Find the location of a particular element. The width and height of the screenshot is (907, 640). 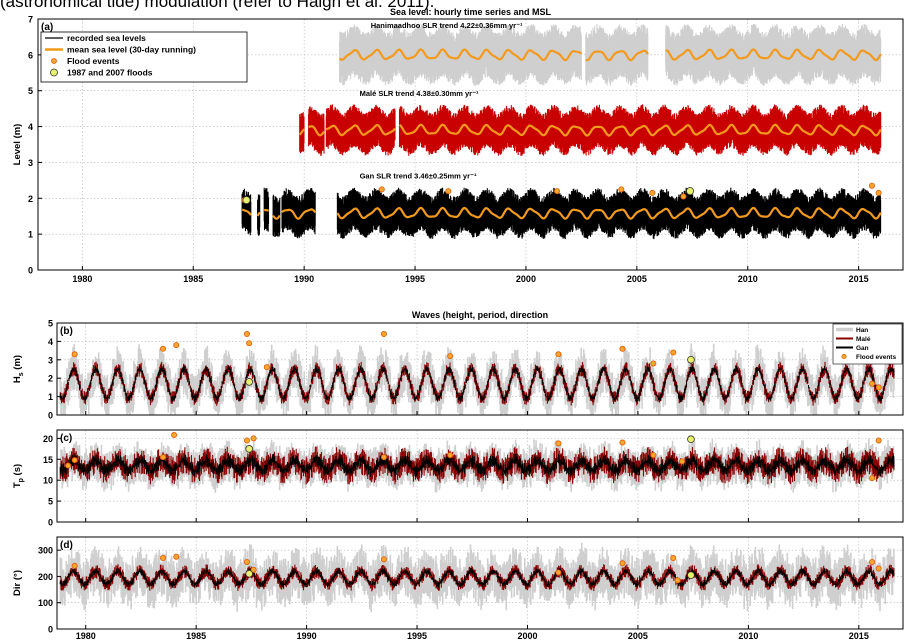

legend: Han Malé Gan Flood events is located at coordinates (867, 344).